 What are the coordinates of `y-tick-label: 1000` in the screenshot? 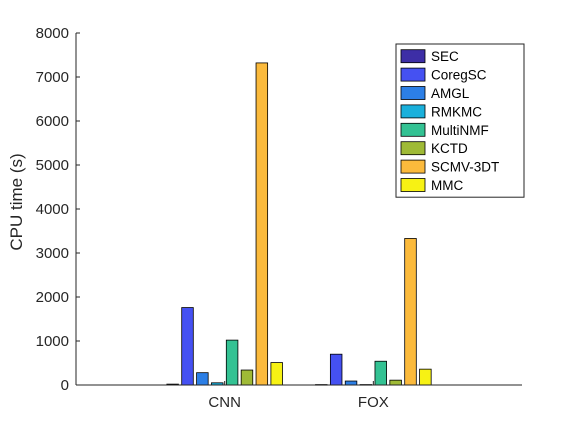 It's located at (52, 341).